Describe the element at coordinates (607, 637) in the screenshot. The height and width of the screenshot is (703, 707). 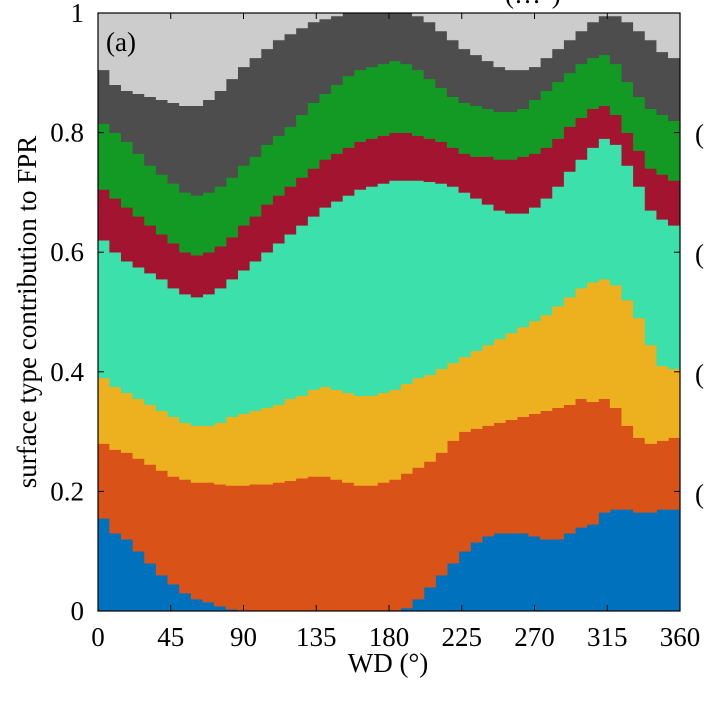
I see `x-tick-label: 315` at that location.